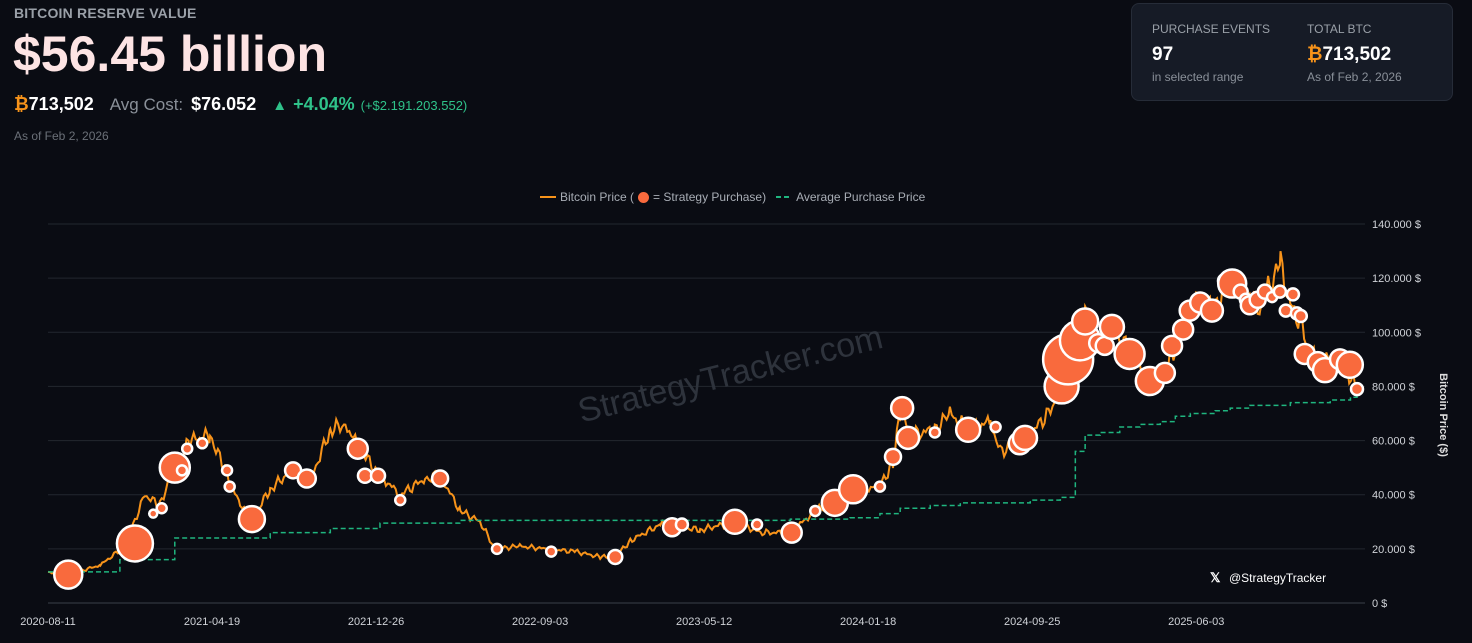  I want to click on x-tick-label: 2020-08-11, so click(47, 622).